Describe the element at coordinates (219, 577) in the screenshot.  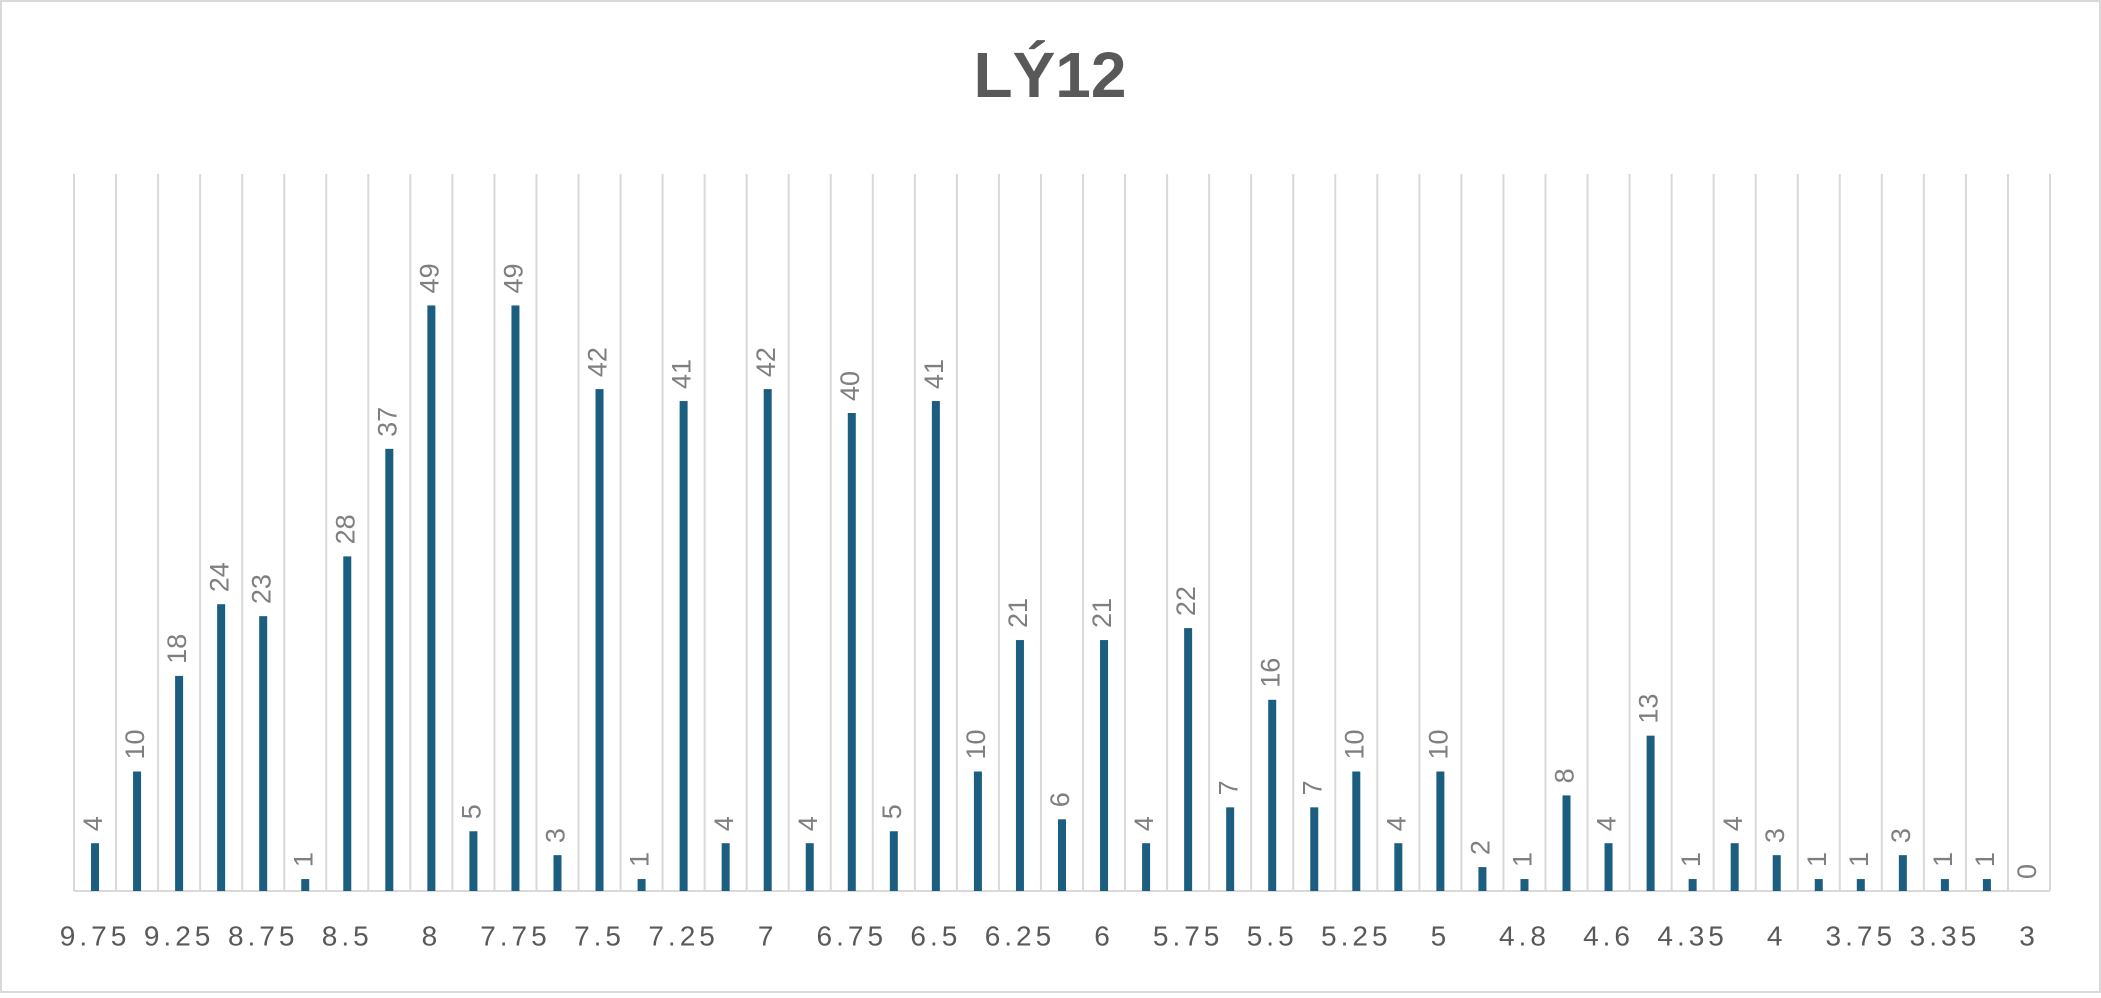
I see `data-label: 24` at that location.